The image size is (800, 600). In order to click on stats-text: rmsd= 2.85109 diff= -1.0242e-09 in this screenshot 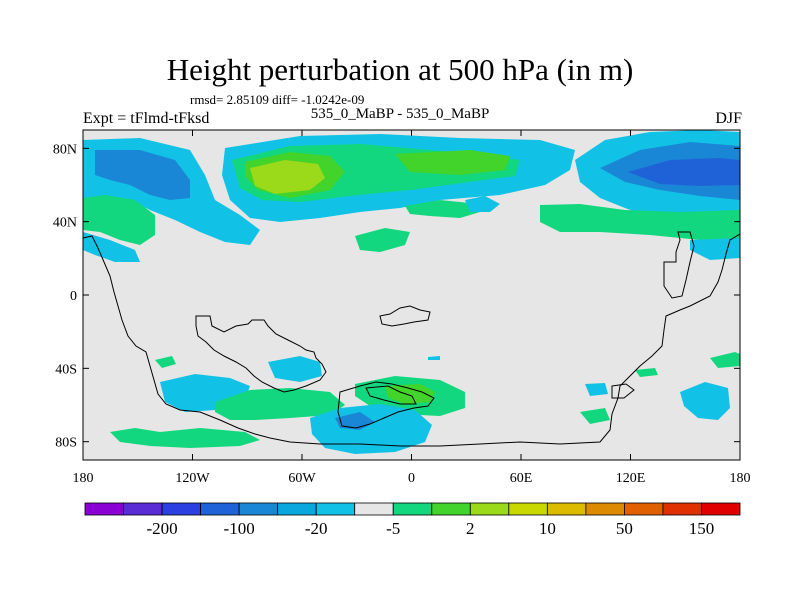, I will do `click(277, 99)`.